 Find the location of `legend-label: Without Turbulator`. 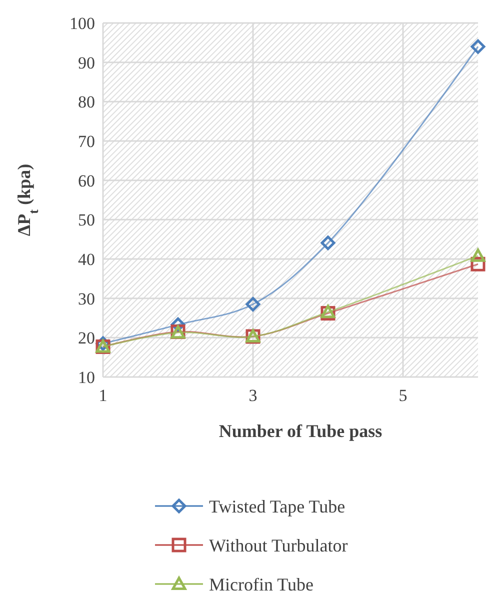

legend-label: Without Turbulator is located at coordinates (278, 545).